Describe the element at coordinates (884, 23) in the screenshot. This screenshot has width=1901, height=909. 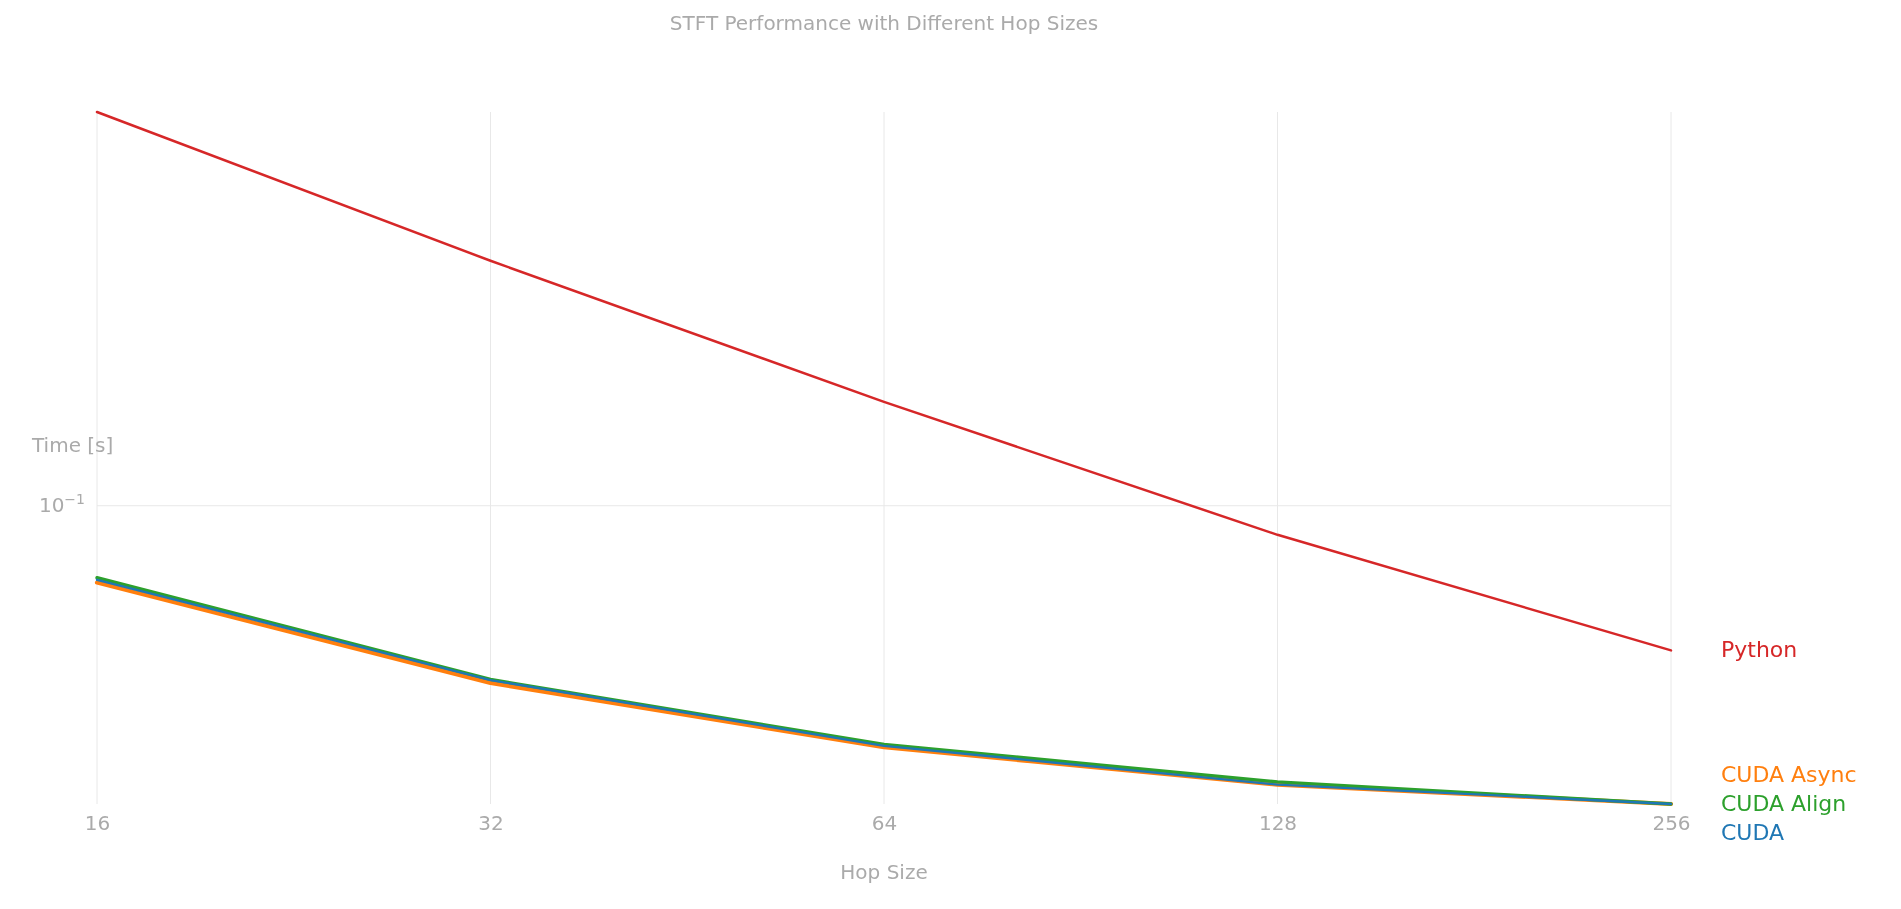
I see `chart-title: STFT Performance with Different Hop Sizes` at that location.